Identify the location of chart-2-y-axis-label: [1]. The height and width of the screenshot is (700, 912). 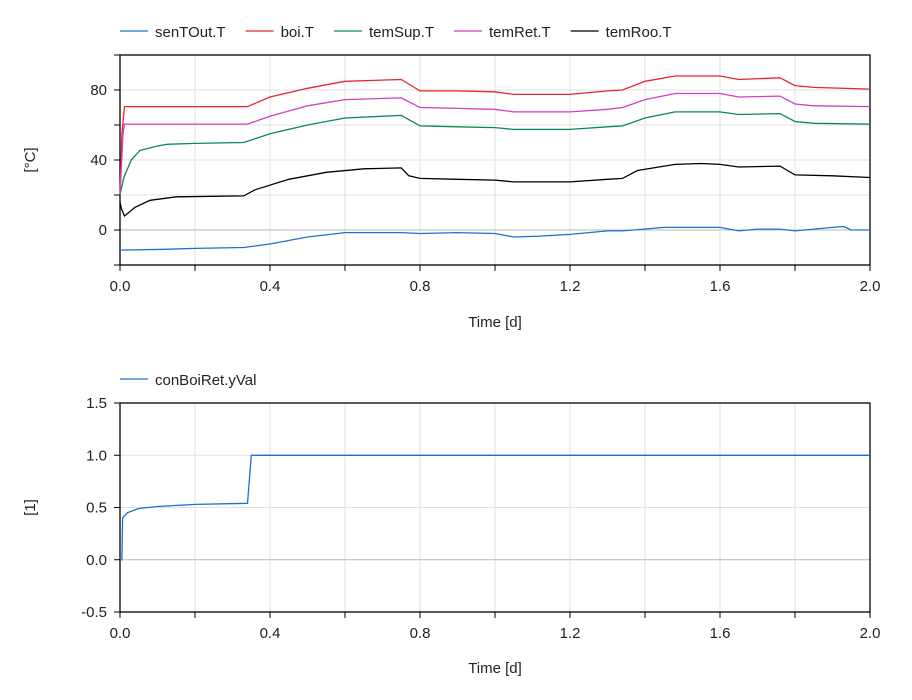
(30, 507).